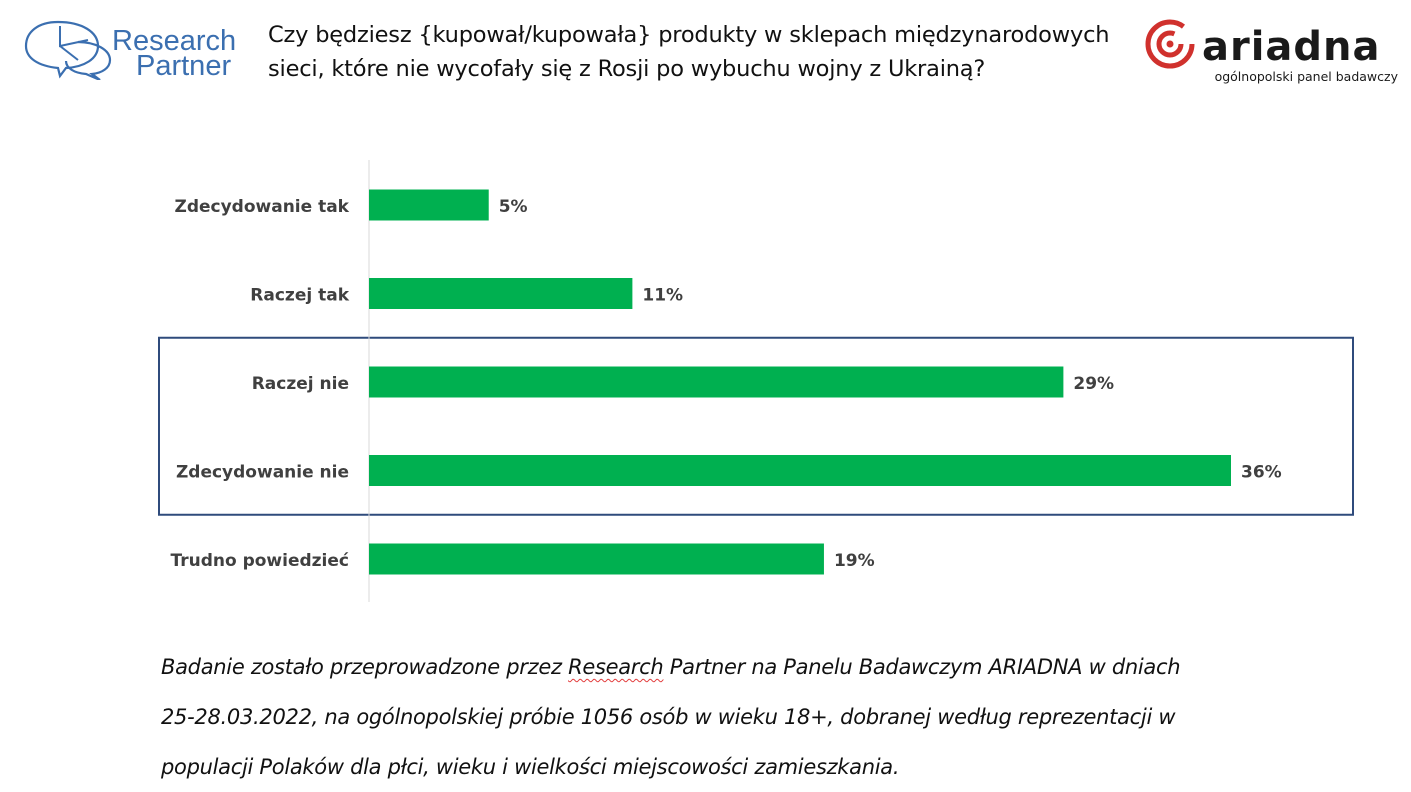 The width and height of the screenshot is (1411, 792). Describe the element at coordinates (1093, 384) in the screenshot. I see `data-label-raczej-nie: 29%` at that location.